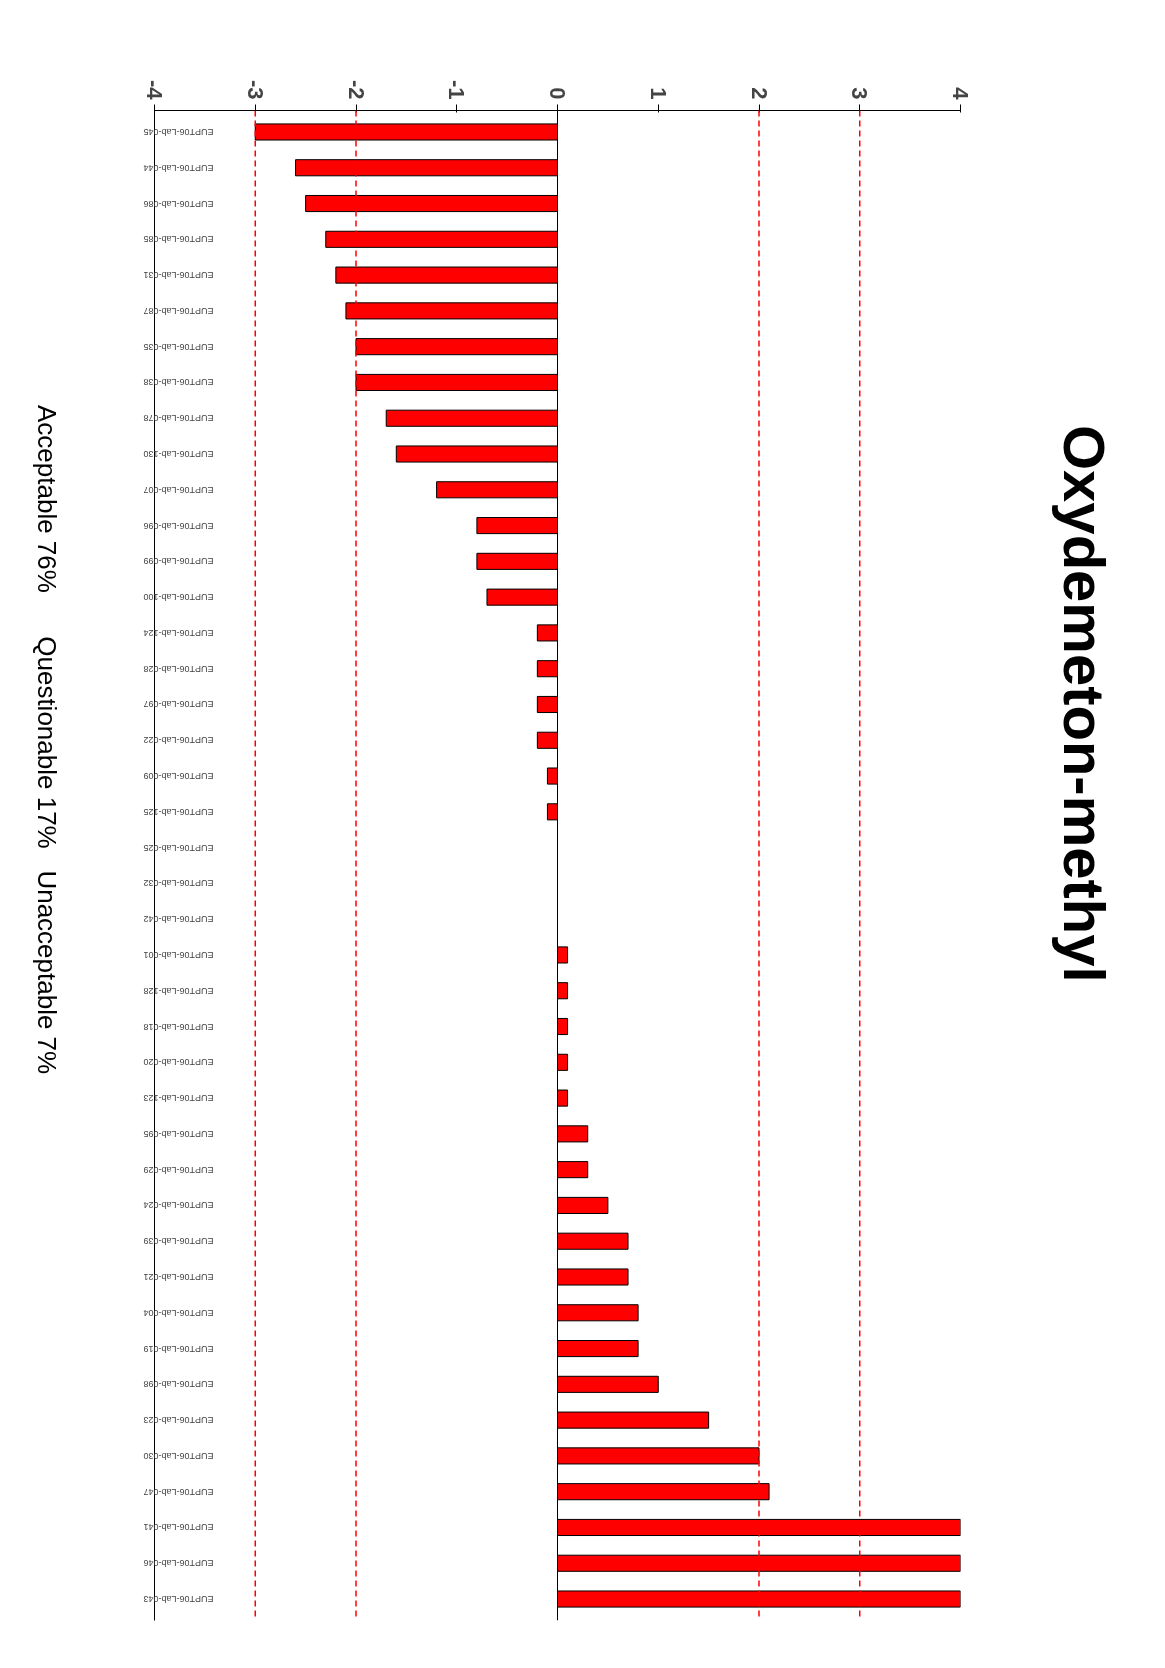 The image size is (1165, 1668). I want to click on y-tick-label: EUPT06-Lab-045, so click(178, 131).